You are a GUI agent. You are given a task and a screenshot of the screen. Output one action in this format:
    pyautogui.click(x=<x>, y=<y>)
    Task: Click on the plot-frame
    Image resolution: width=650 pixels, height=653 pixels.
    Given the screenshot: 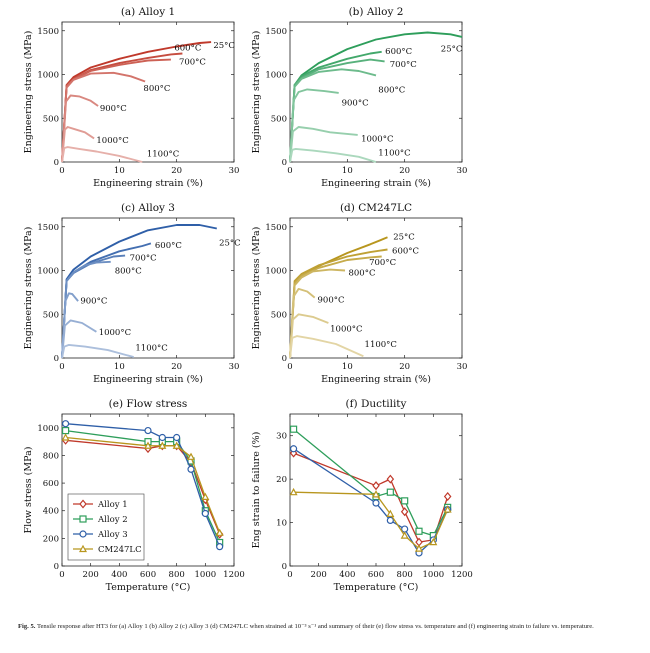 What is the action you would take?
    pyautogui.click(x=148, y=288)
    